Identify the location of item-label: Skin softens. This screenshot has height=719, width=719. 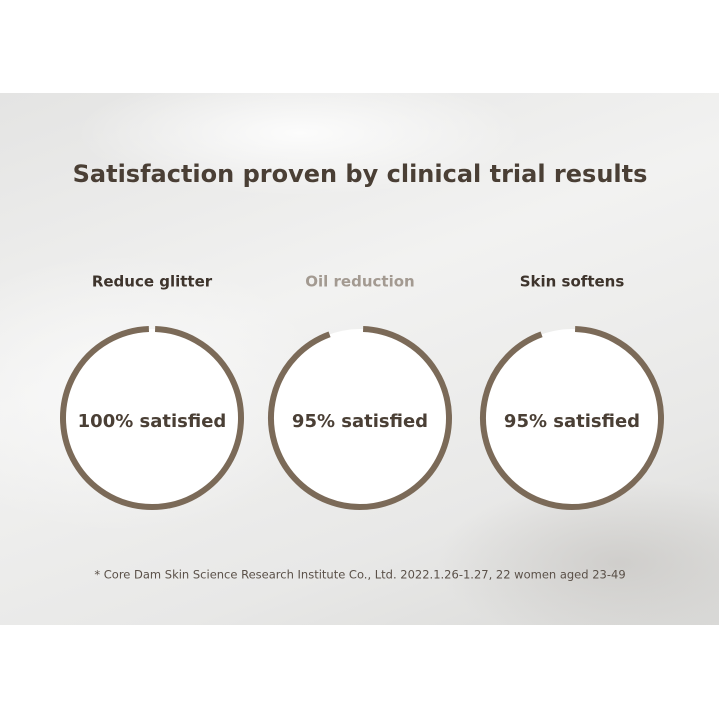
(572, 282).